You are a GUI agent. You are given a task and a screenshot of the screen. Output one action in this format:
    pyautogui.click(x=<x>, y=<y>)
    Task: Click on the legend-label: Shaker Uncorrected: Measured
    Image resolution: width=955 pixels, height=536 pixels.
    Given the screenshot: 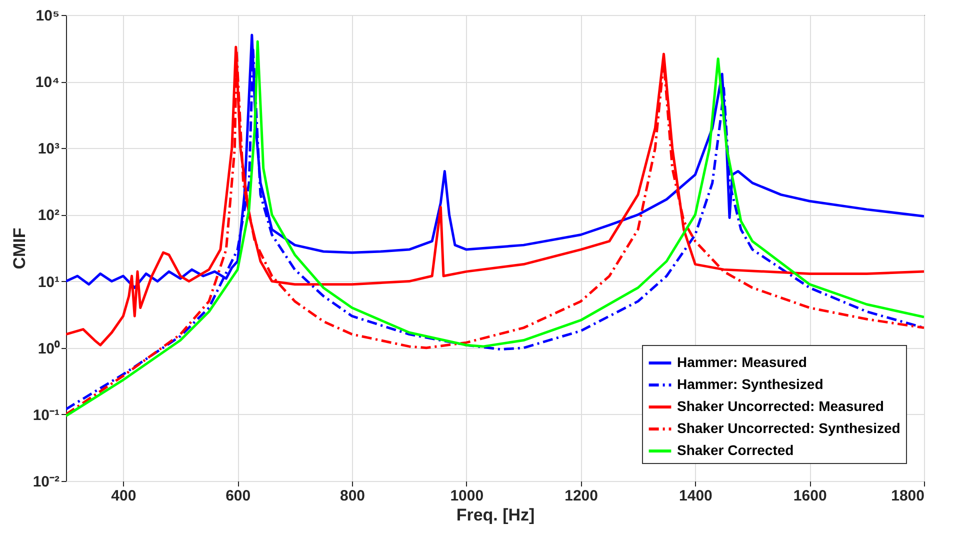 What is the action you would take?
    pyautogui.click(x=780, y=406)
    